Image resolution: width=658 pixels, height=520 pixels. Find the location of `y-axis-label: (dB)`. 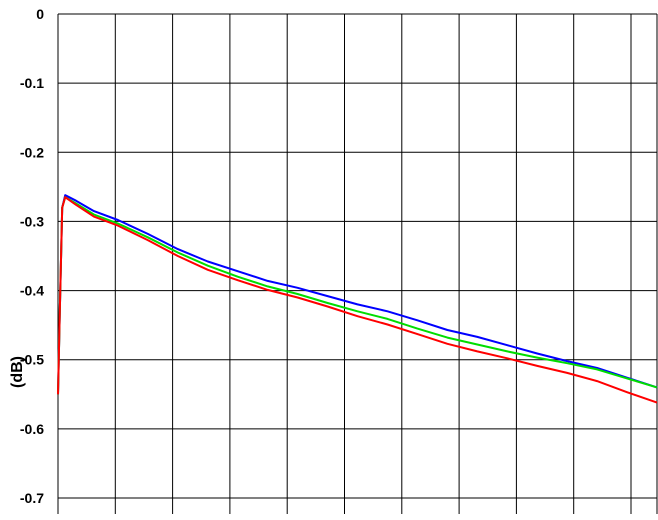

y-axis-label: (dB) is located at coordinates (17, 372).